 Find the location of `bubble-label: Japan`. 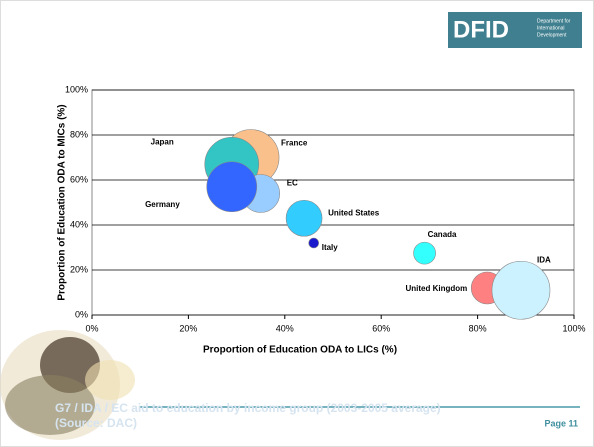

bubble-label: Japan is located at coordinates (162, 141).